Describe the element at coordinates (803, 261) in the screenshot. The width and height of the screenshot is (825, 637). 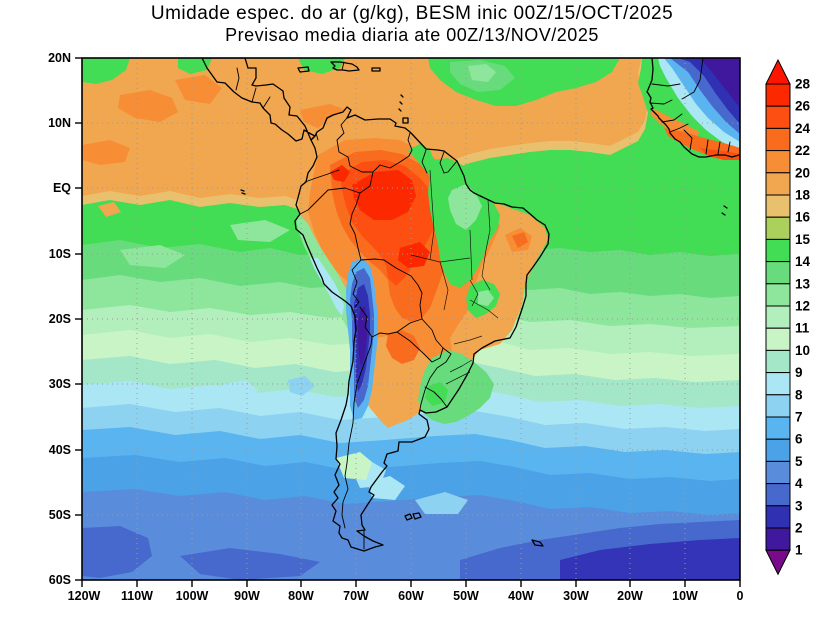
I see `colorbar-boundary-label: 14` at that location.